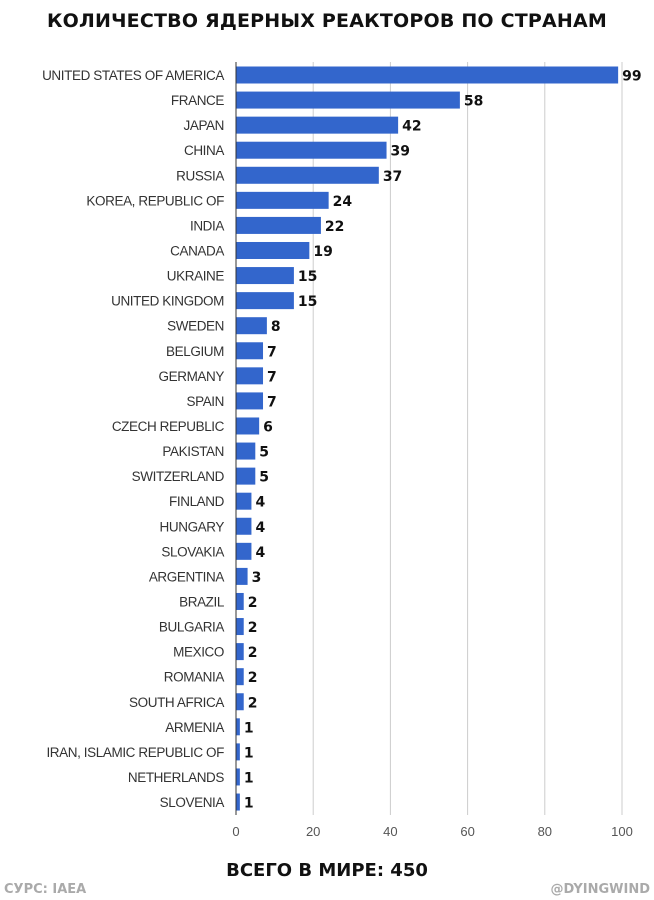 The height and width of the screenshot is (900, 654). What do you see at coordinates (195, 351) in the screenshot?
I see `category-label: BELGIUM` at bounding box center [195, 351].